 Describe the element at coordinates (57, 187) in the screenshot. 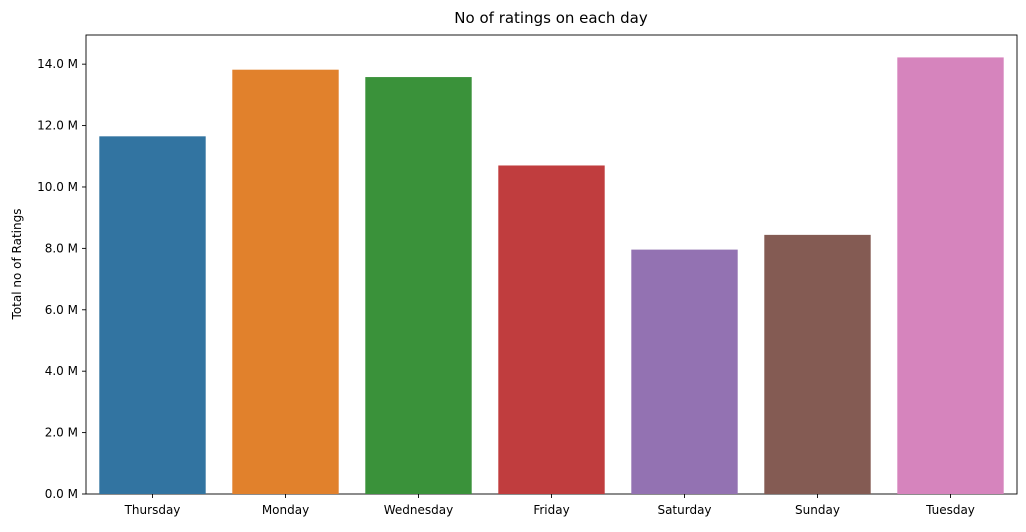

I see `y-tick-label: 10.0 M` at that location.